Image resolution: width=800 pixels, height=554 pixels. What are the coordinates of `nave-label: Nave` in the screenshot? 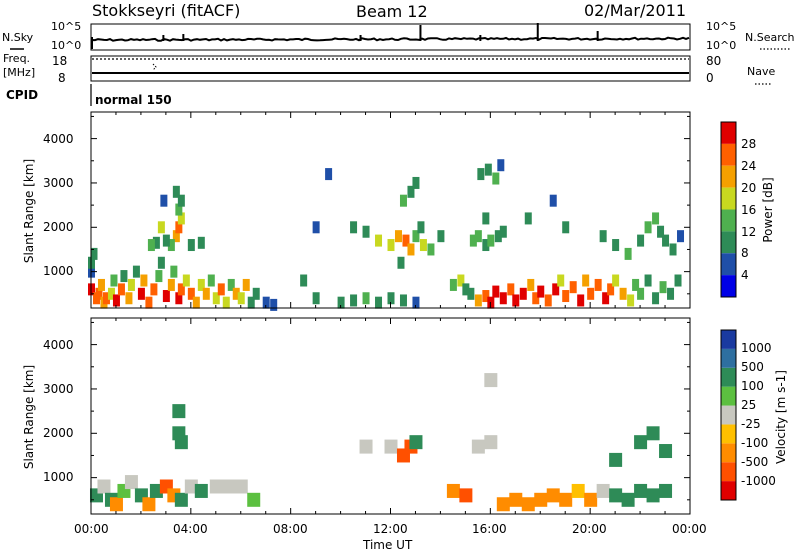 It's located at (761, 71).